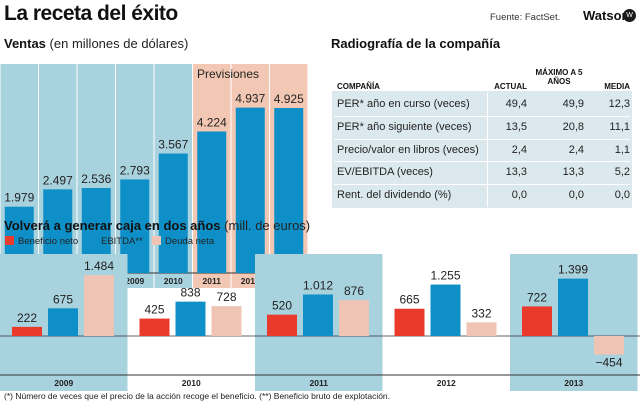  Describe the element at coordinates (25, 43) in the screenshot. I see `sales-title: Ventas` at that location.